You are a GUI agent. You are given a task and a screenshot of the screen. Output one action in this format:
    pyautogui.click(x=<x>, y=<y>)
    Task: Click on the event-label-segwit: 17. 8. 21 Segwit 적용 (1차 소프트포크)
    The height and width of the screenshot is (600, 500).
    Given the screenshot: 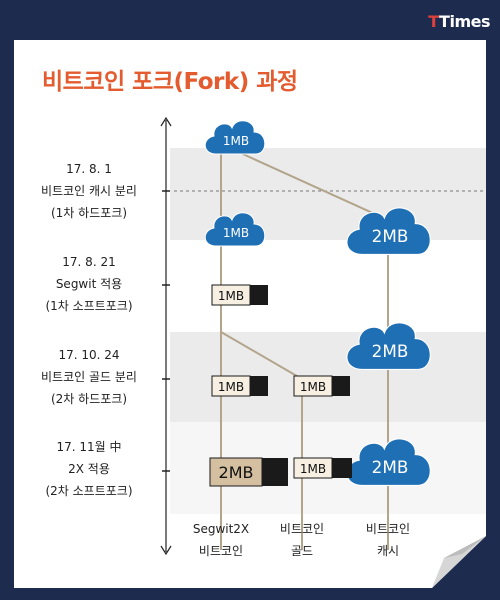 What is the action you would take?
    pyautogui.click(x=89, y=284)
    